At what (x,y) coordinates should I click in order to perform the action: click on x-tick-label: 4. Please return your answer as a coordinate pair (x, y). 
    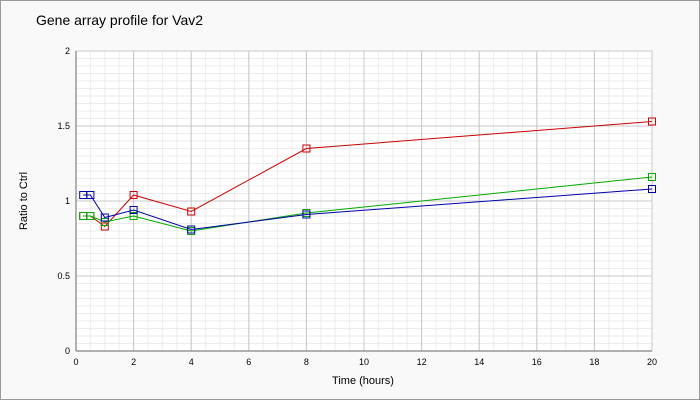
    Looking at the image, I should click on (191, 362).